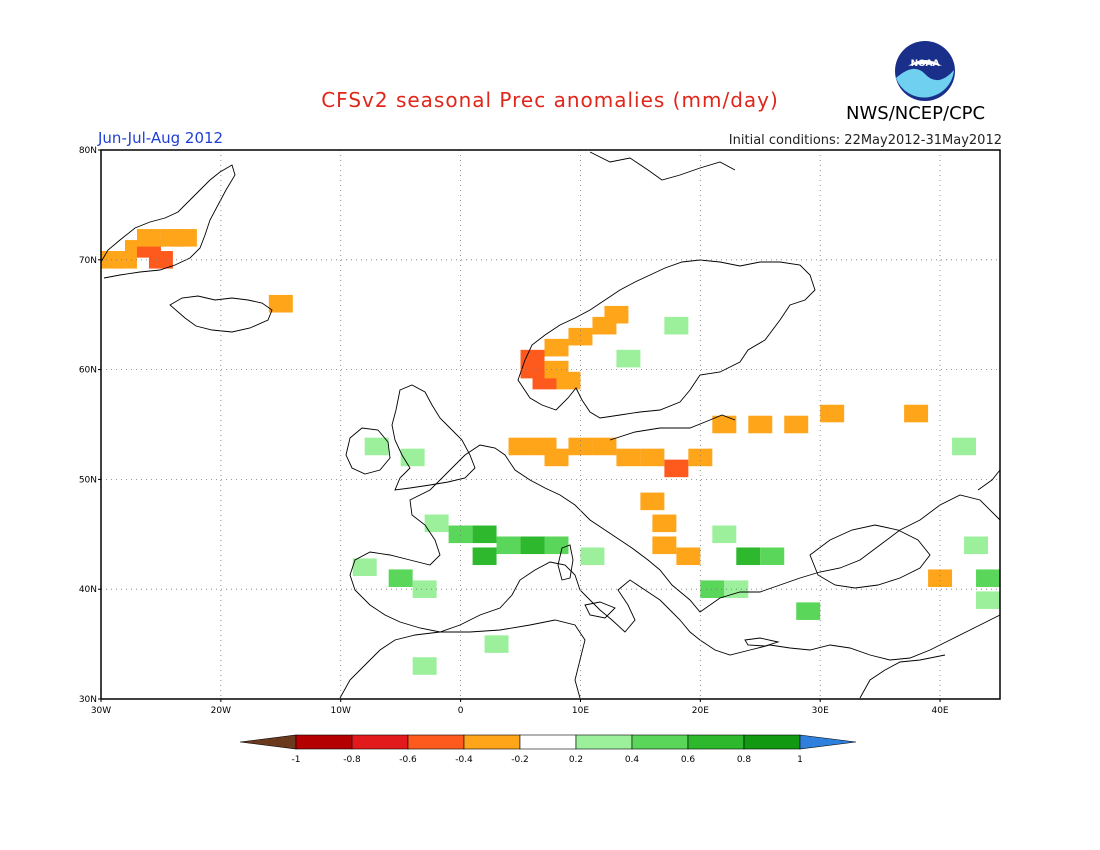 The height and width of the screenshot is (850, 1100). What do you see at coordinates (565, 562) in the screenshot?
I see `sardinia-coast` at bounding box center [565, 562].